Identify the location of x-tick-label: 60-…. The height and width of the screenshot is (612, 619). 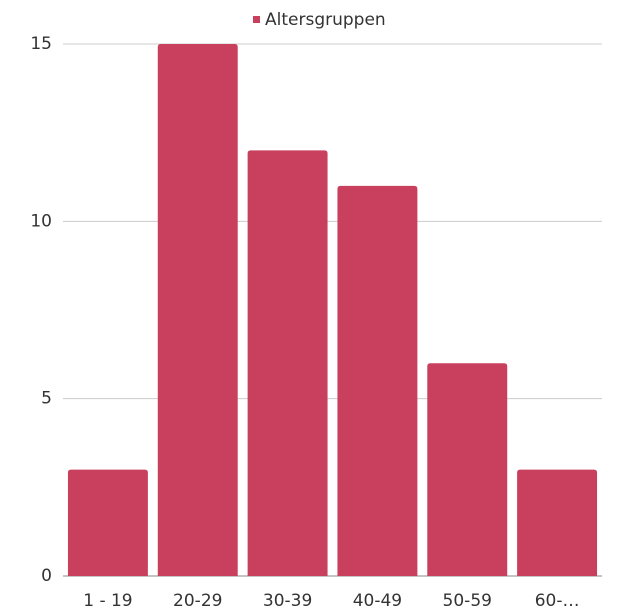
(557, 601).